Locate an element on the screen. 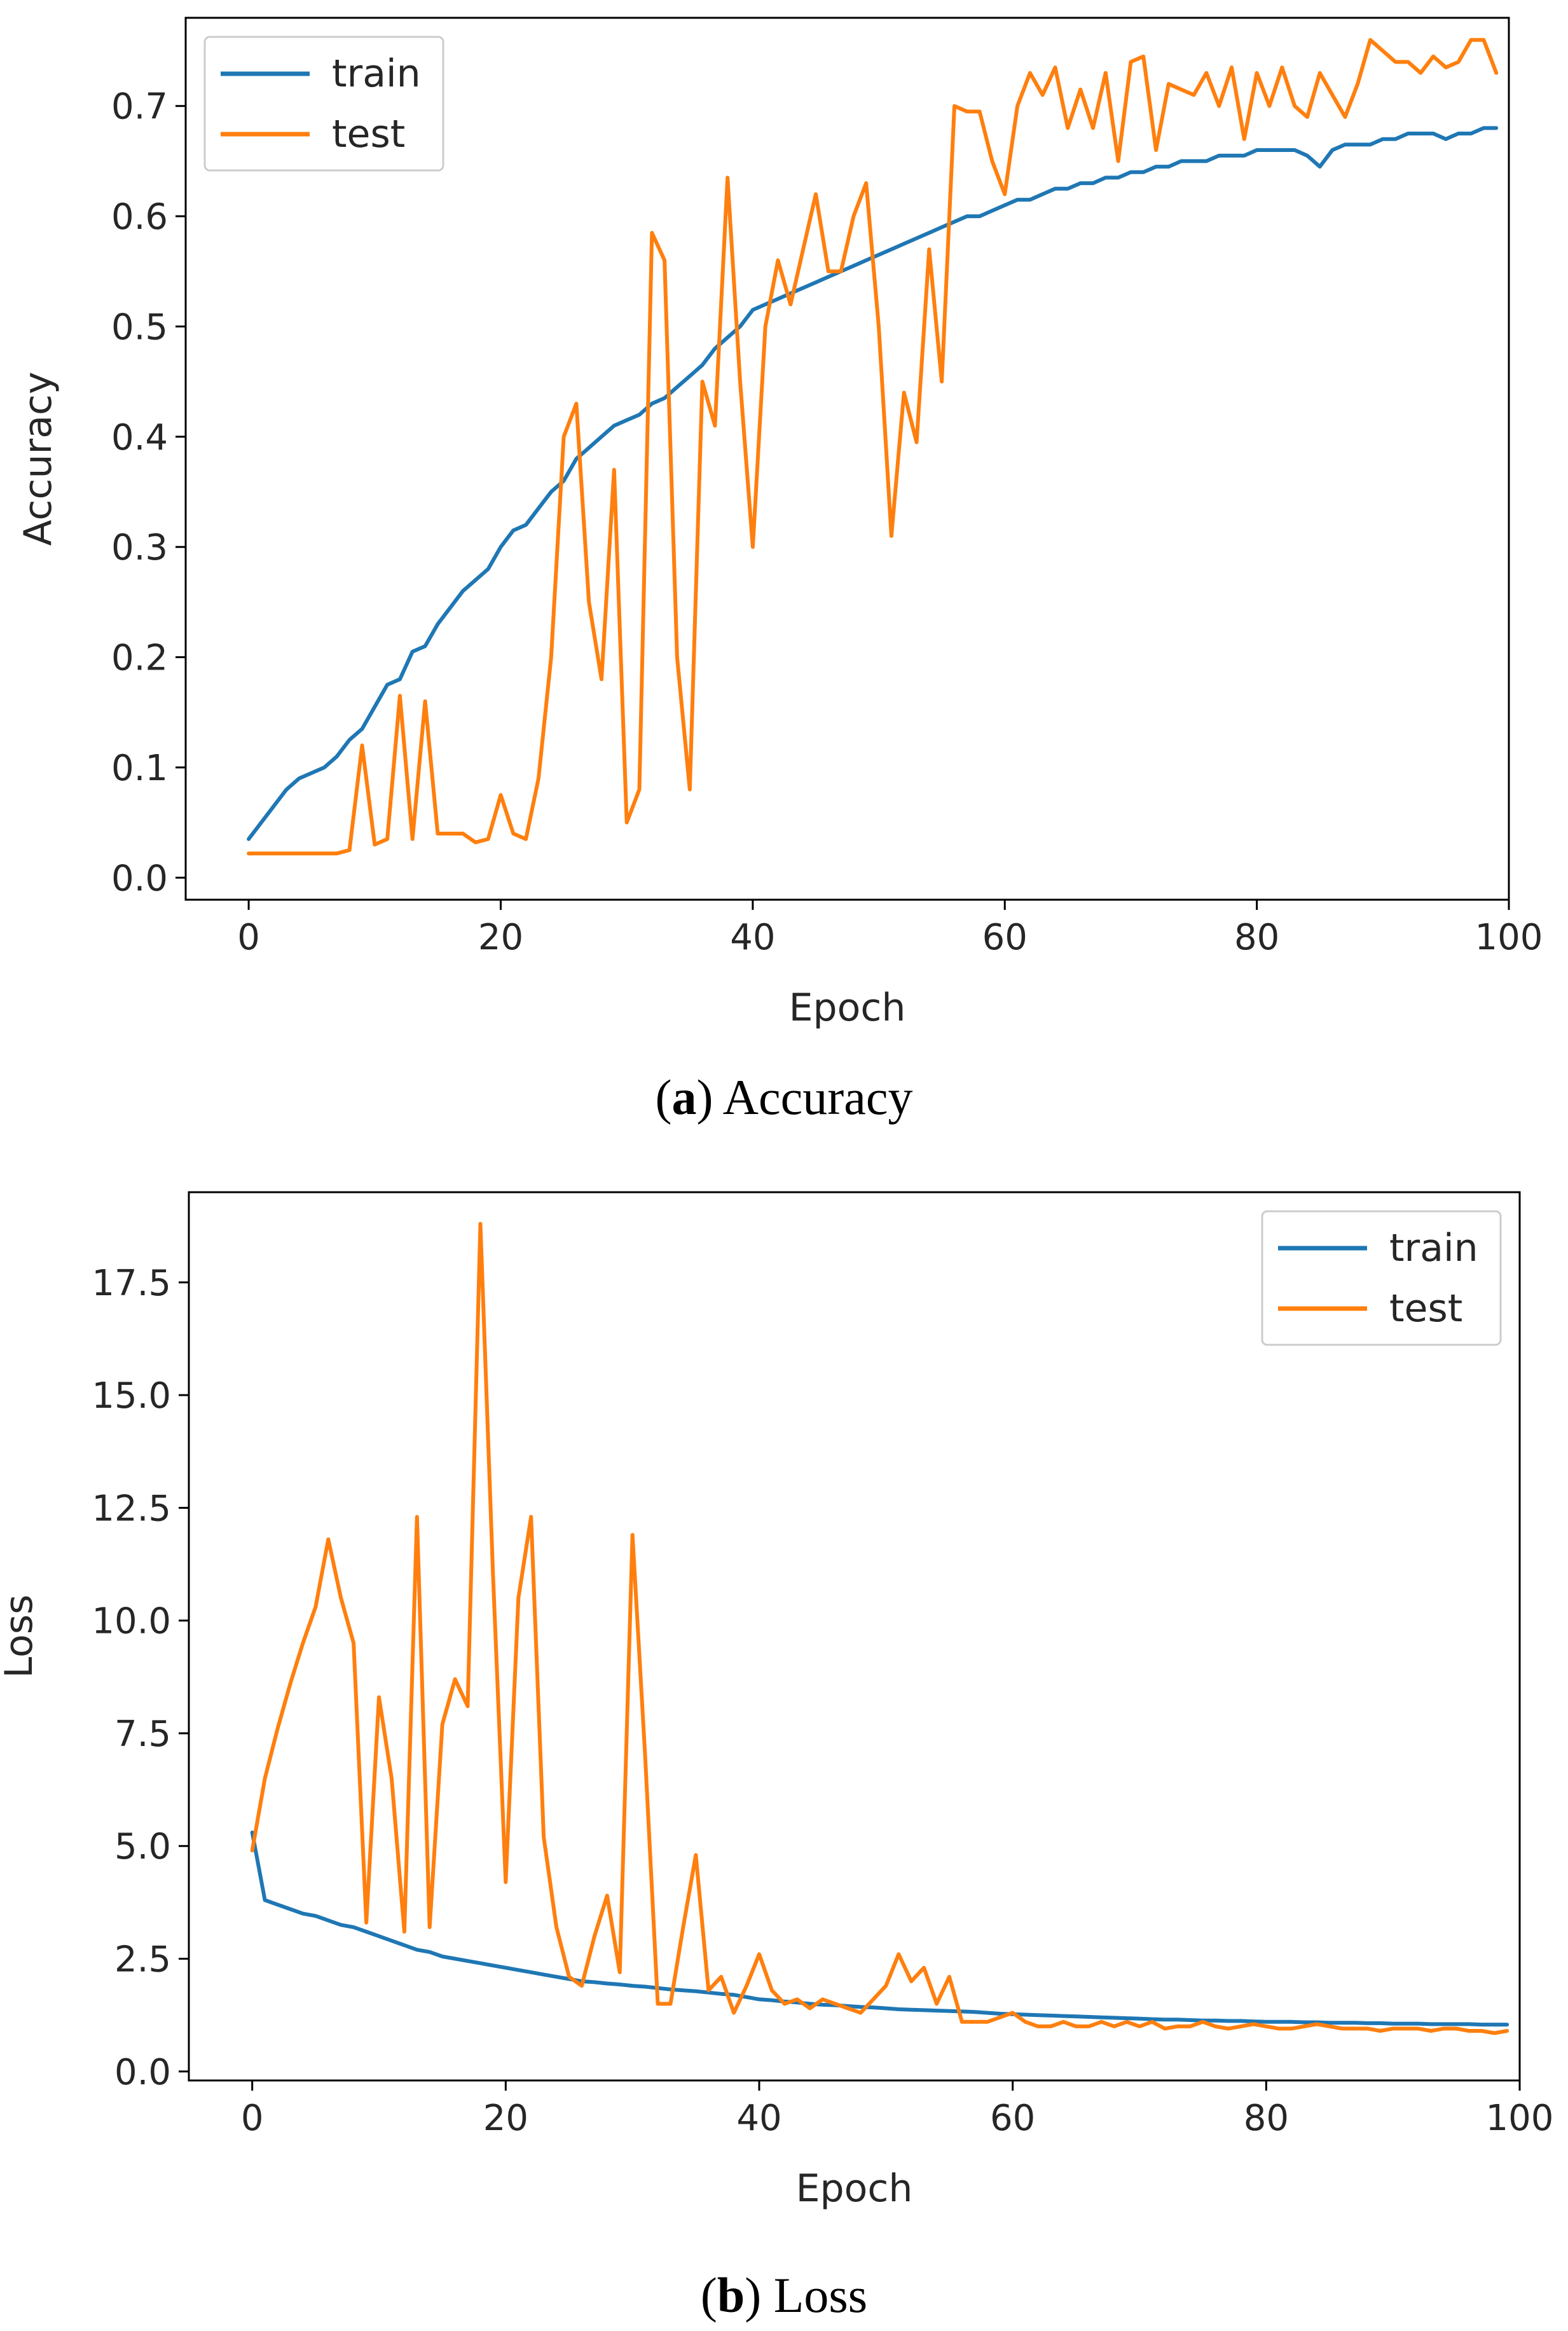 The image size is (1568, 2331). accuracy-ytick-label: 0.0 is located at coordinates (139, 878).